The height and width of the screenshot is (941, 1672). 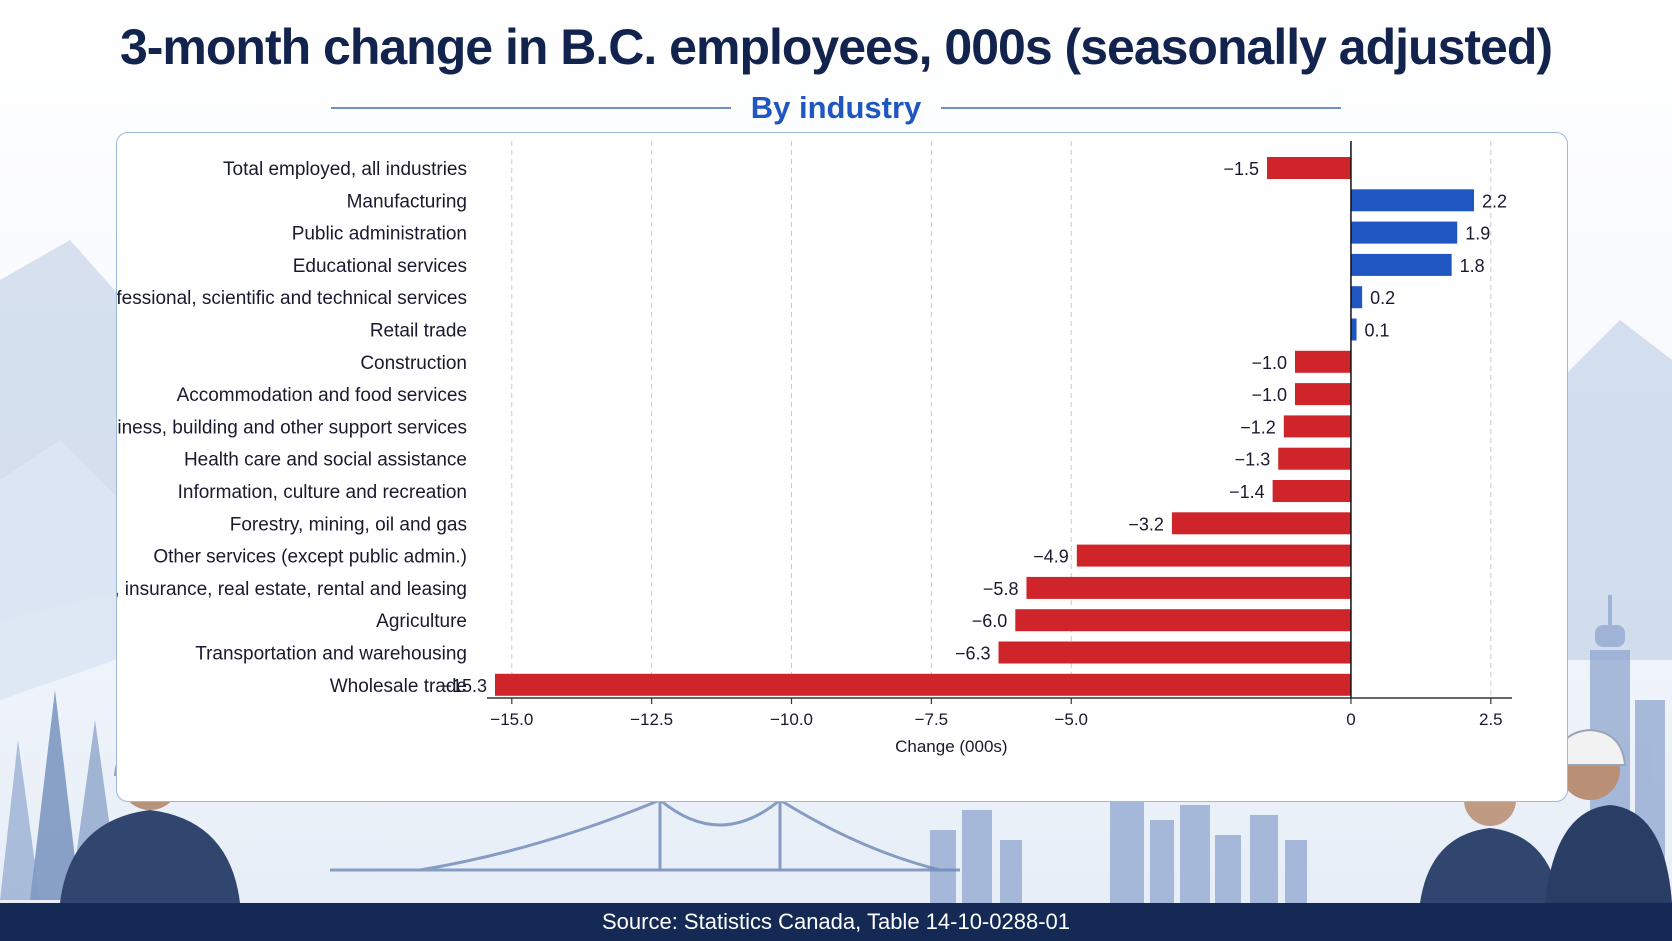 What do you see at coordinates (951, 746) in the screenshot?
I see `x-axis-label: Change (000s)` at bounding box center [951, 746].